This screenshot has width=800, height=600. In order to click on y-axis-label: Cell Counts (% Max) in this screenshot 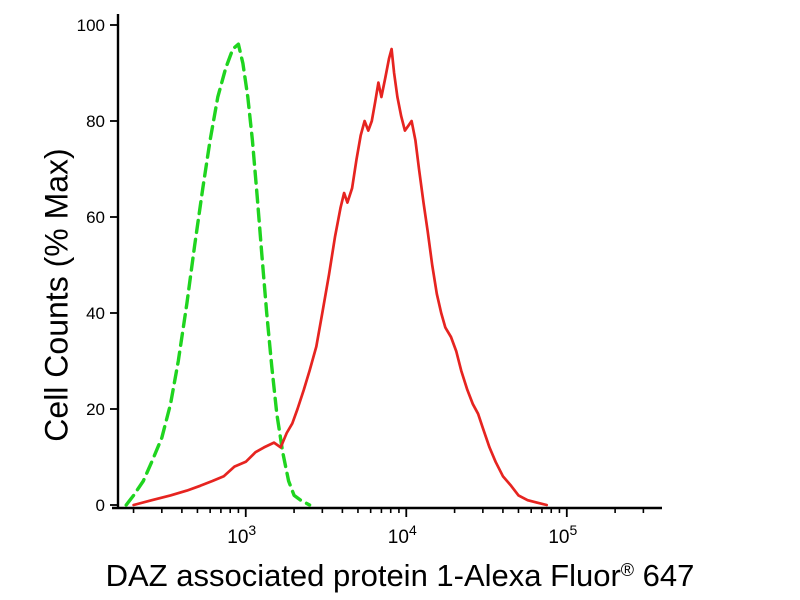, I will do `click(56, 295)`.